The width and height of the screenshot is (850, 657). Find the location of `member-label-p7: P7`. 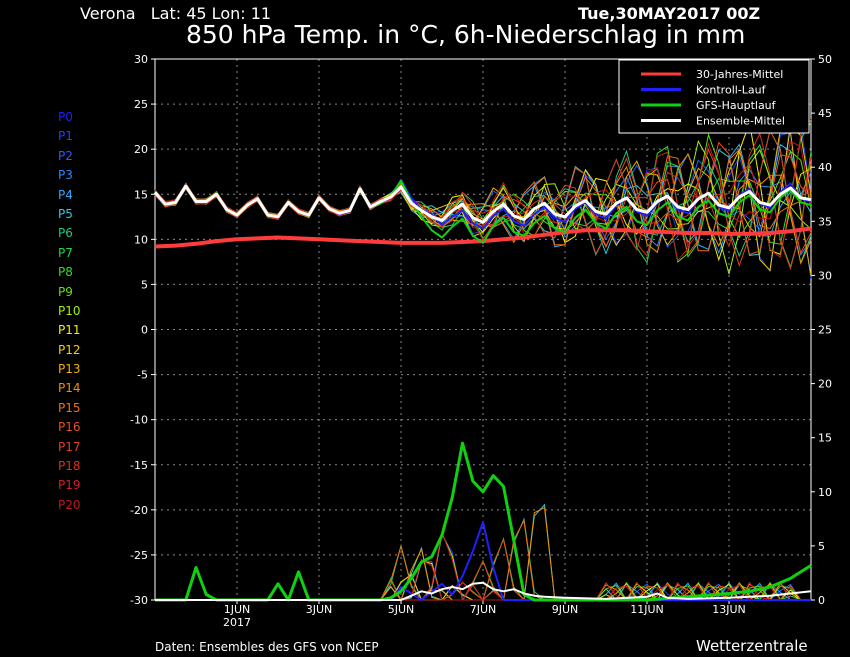

member-label-p7: P7 is located at coordinates (65, 252).